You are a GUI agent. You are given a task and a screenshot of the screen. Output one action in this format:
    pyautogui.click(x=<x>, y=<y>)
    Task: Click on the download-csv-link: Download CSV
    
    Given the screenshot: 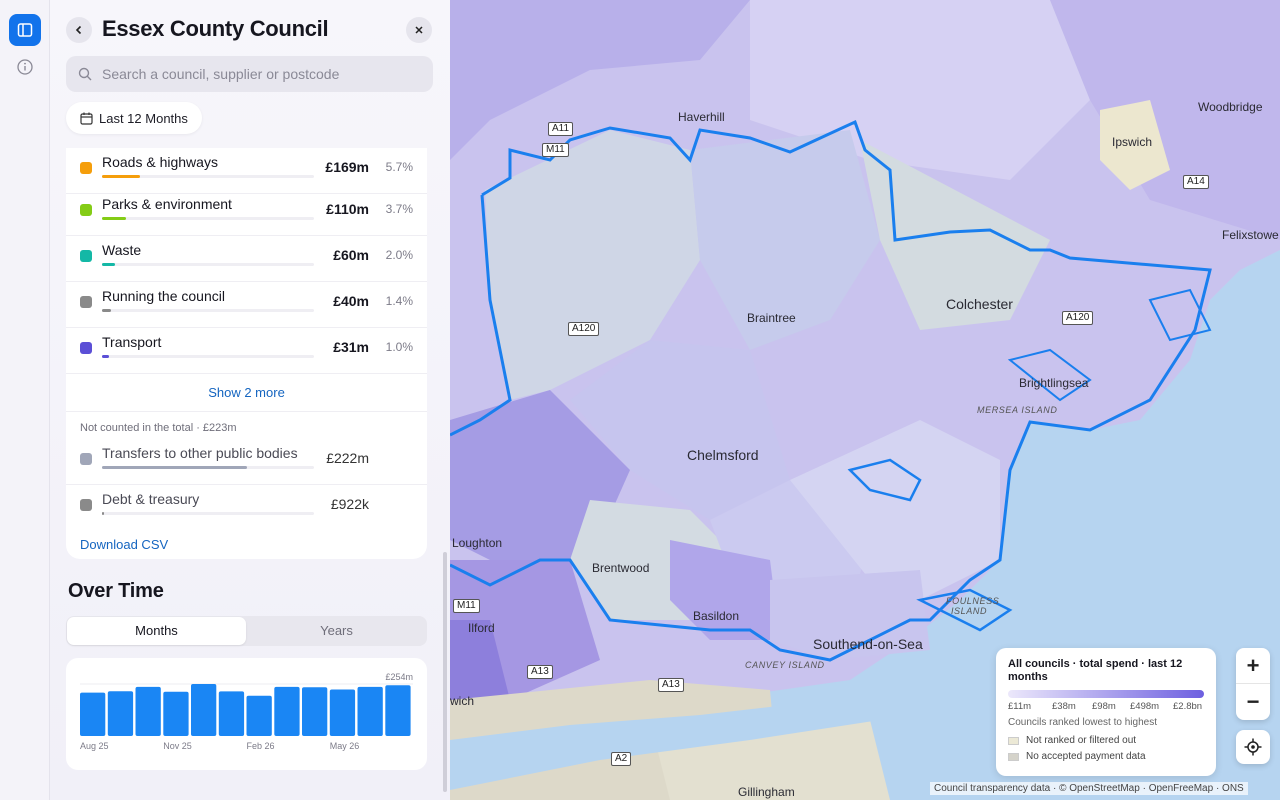 What is the action you would take?
    pyautogui.click(x=124, y=544)
    